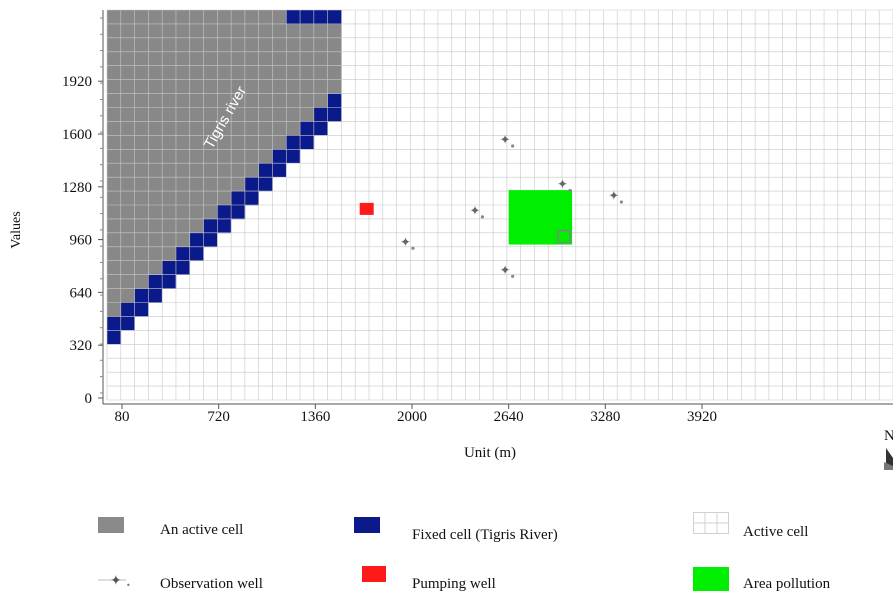  Describe the element at coordinates (787, 584) in the screenshot. I see `legend-label-area-pollution: Area pollution` at that location.